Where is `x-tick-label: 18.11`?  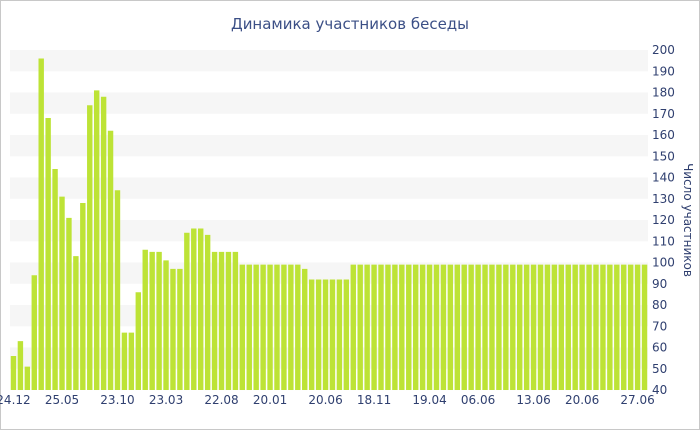 x-tick-label: 18.11 is located at coordinates (374, 400).